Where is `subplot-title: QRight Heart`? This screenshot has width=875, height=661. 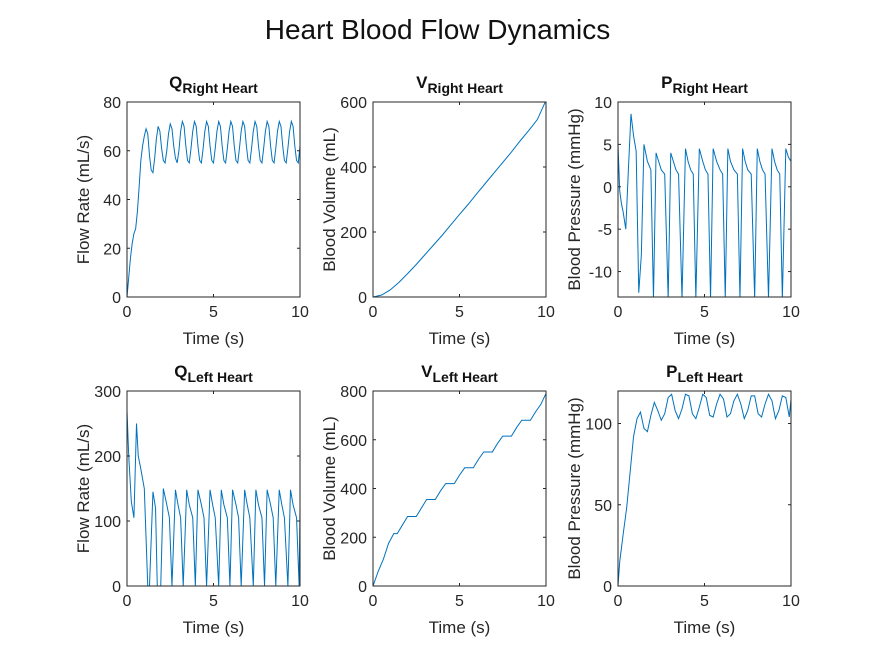 subplot-title: QRight Heart is located at coordinates (213, 84).